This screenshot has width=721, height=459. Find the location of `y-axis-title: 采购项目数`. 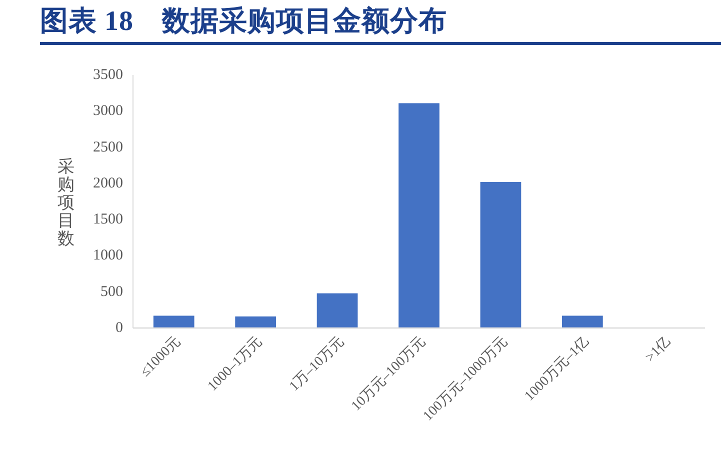

y-axis-title: 采购项目数 is located at coordinates (66, 202).